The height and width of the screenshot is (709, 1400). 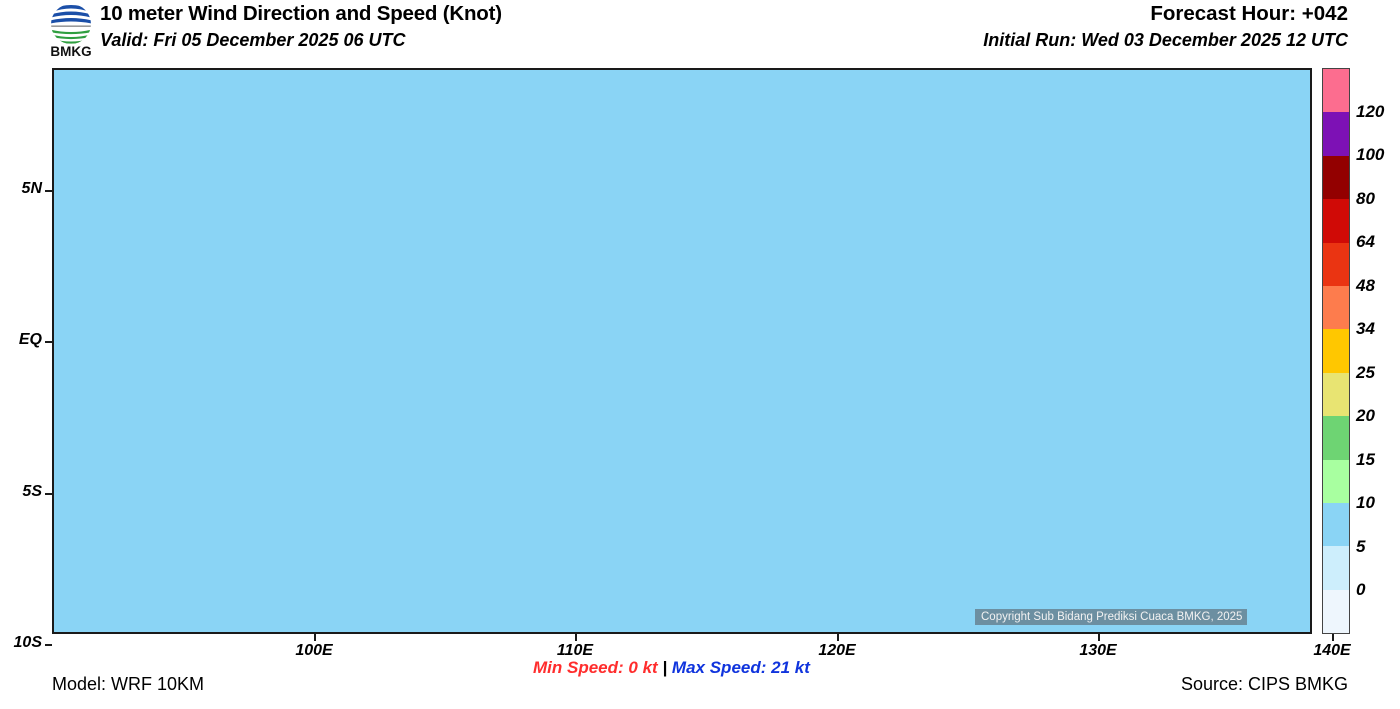 What do you see at coordinates (253, 40) in the screenshot?
I see `valid-time-label: Valid: Fri 05 December 2025 06 UTC` at bounding box center [253, 40].